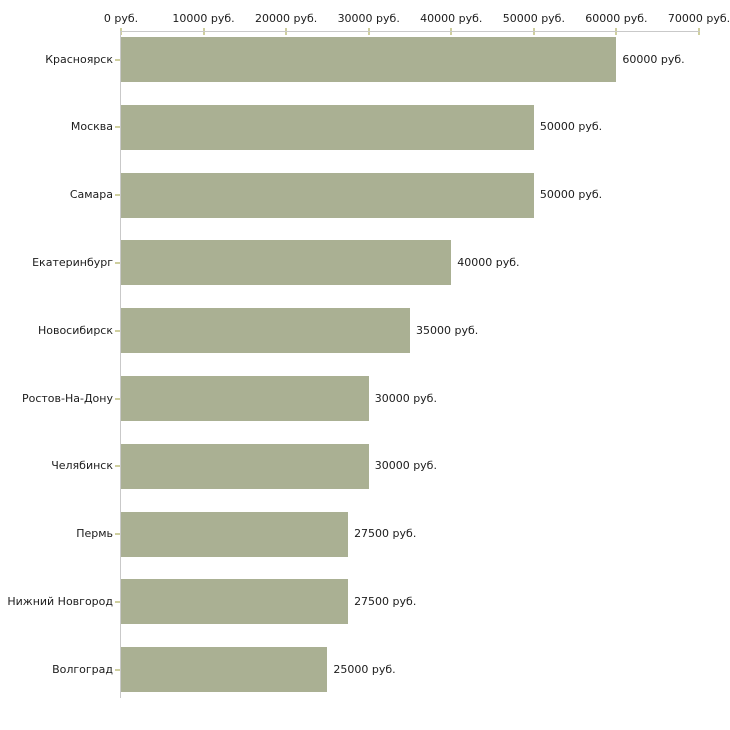  Describe the element at coordinates (653, 59) in the screenshot. I see `value-label: 60000 руб.` at that location.